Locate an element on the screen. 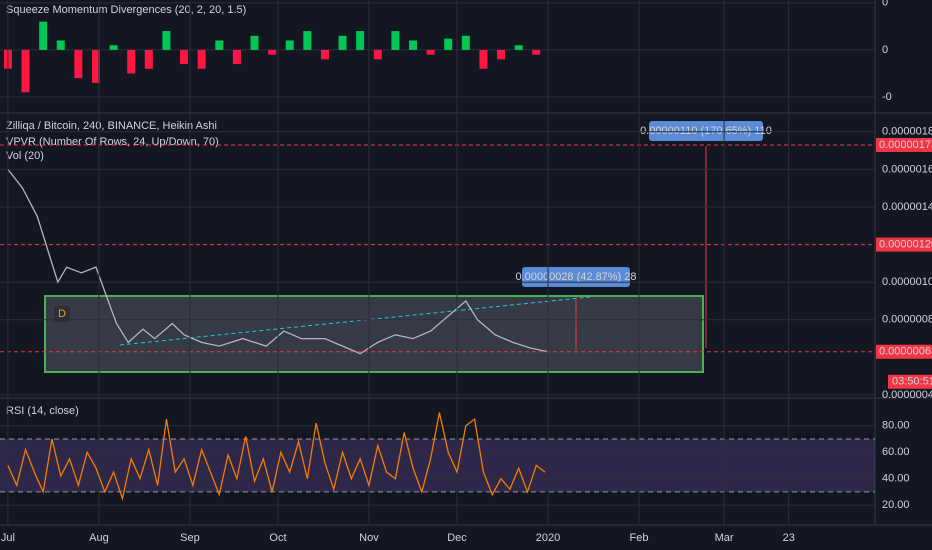  x-tick-label: Oct is located at coordinates (277, 538).